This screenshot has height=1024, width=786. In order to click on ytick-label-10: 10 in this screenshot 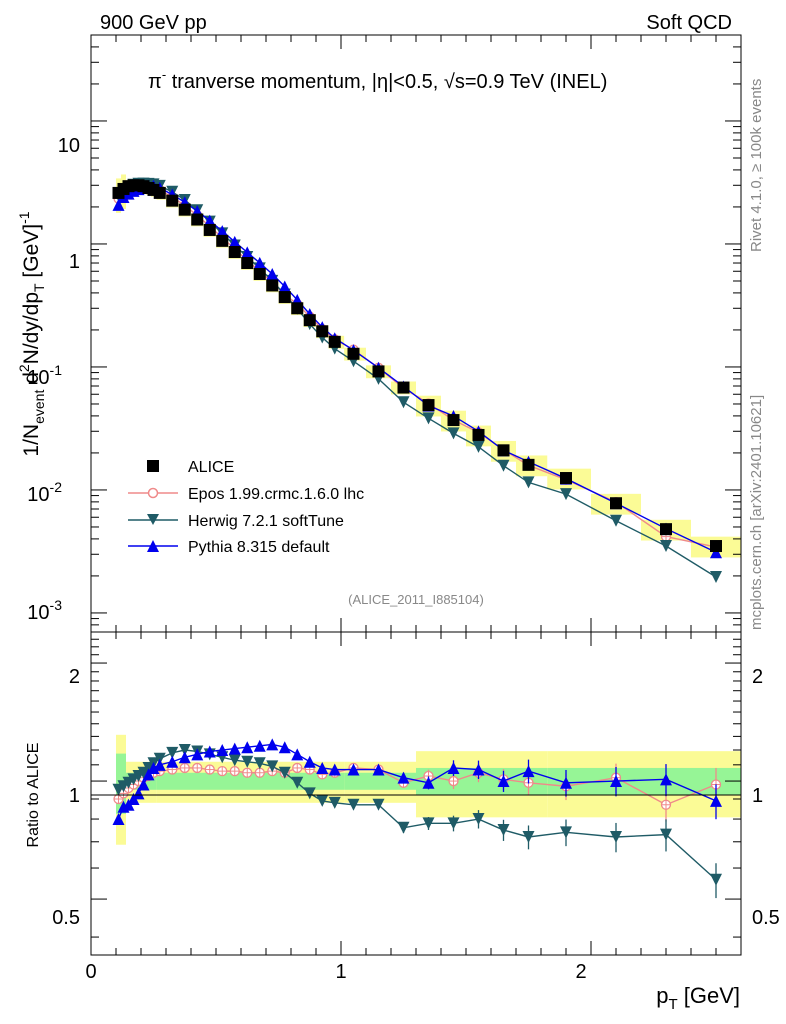, I will do `click(69, 146)`.